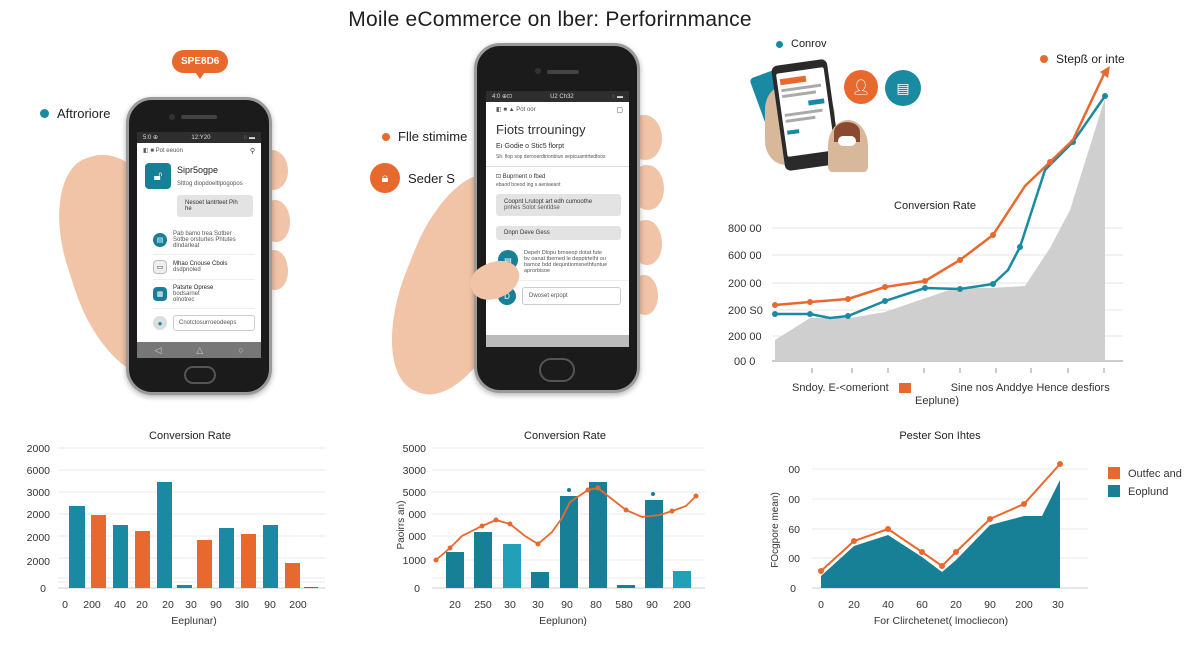 The width and height of the screenshot is (1200, 654). Describe the element at coordinates (937, 401) in the screenshot. I see `right-chart-xlabel: Eeplune)` at that location.